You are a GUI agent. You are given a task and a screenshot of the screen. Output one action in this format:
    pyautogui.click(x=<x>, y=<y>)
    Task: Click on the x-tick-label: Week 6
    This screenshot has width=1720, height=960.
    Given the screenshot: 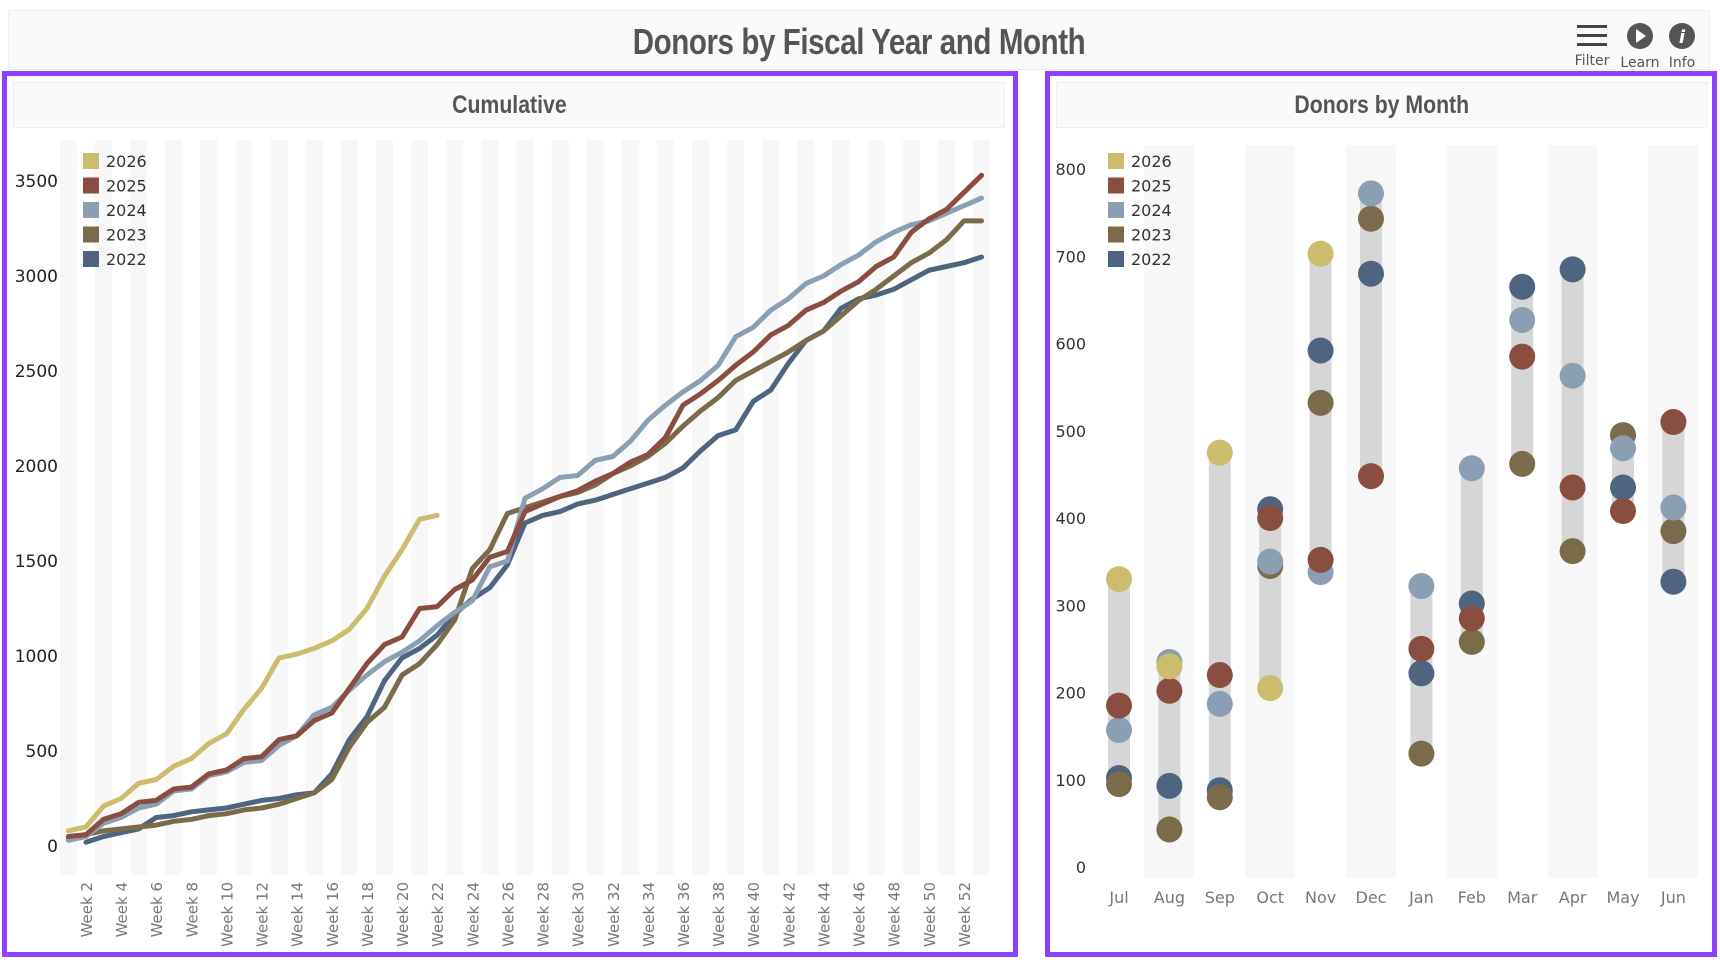 What is the action you would take?
    pyautogui.click(x=157, y=909)
    